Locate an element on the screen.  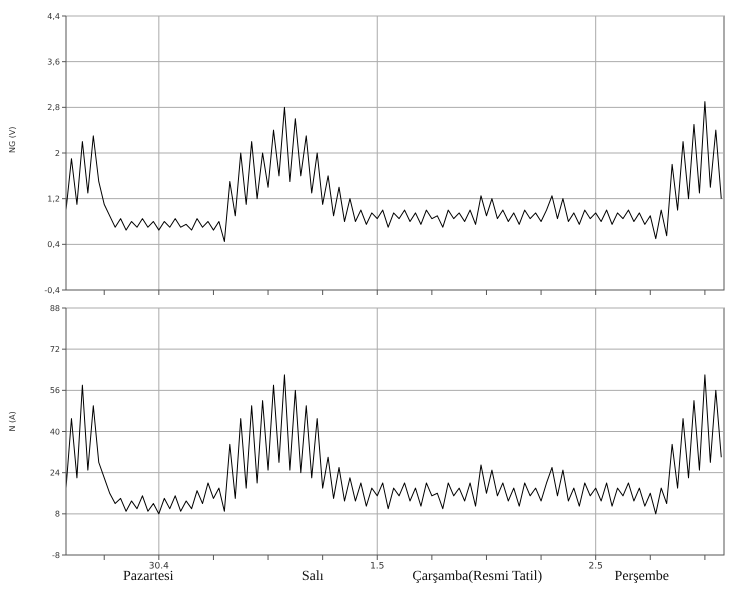
y-tick-label: 1,2 is located at coordinates (53, 199).